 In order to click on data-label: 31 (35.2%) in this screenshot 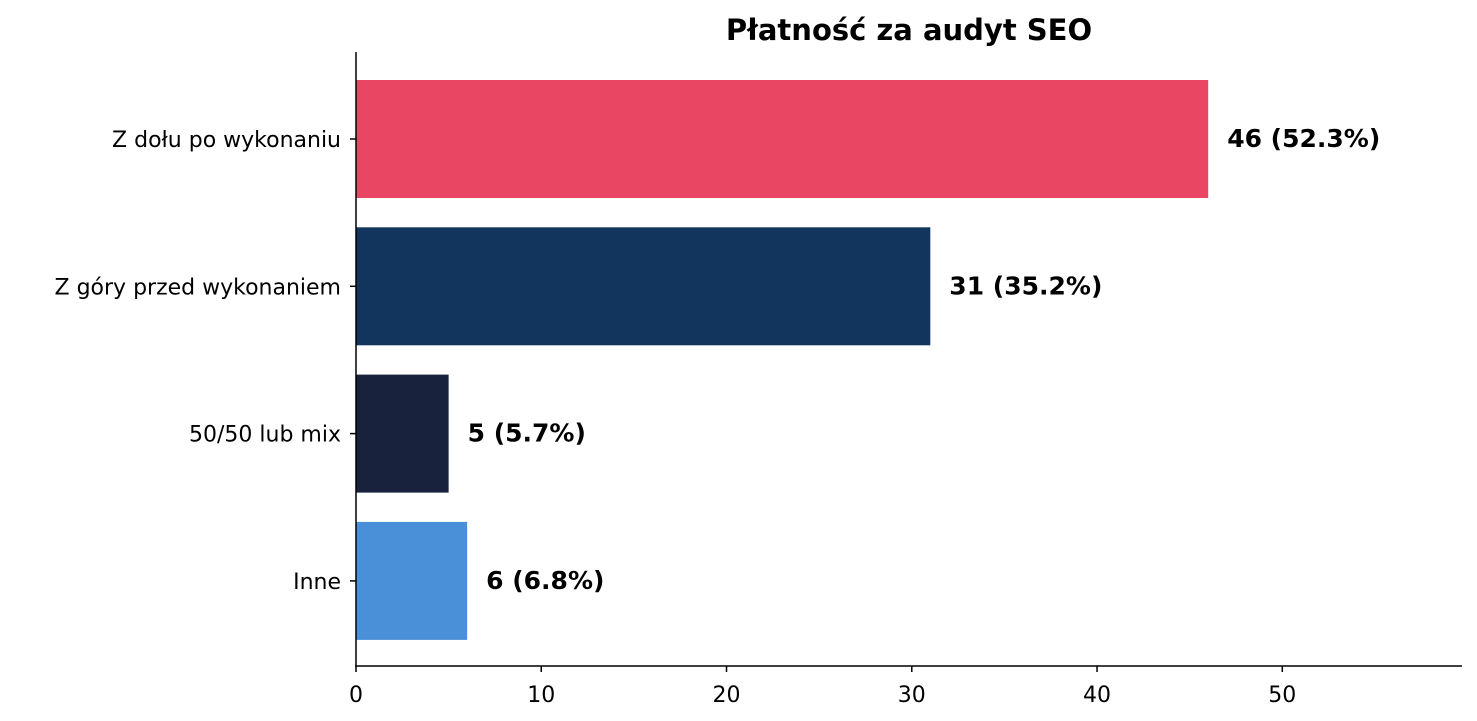, I will do `click(1025, 285)`.